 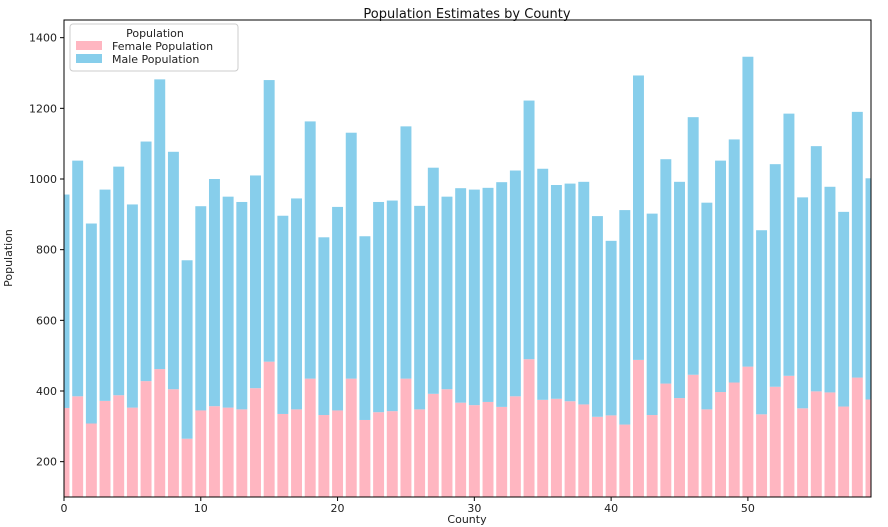 What do you see at coordinates (338, 508) in the screenshot?
I see `x-tick-label-20: 20` at bounding box center [338, 508].